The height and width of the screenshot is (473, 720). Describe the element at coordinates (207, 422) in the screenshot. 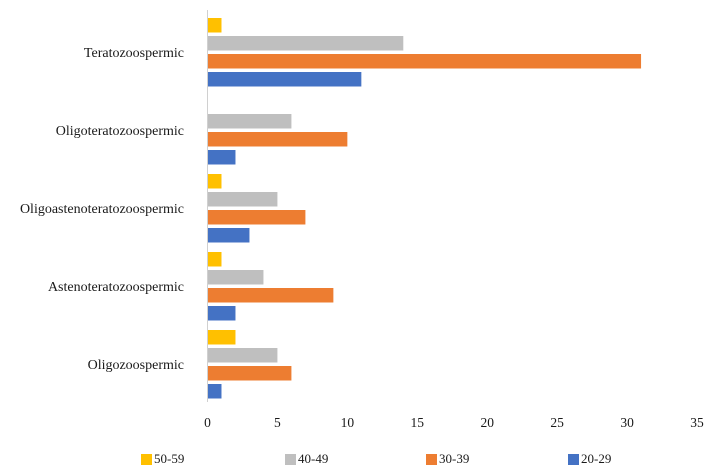

I see `x-tick-label: 0` at that location.